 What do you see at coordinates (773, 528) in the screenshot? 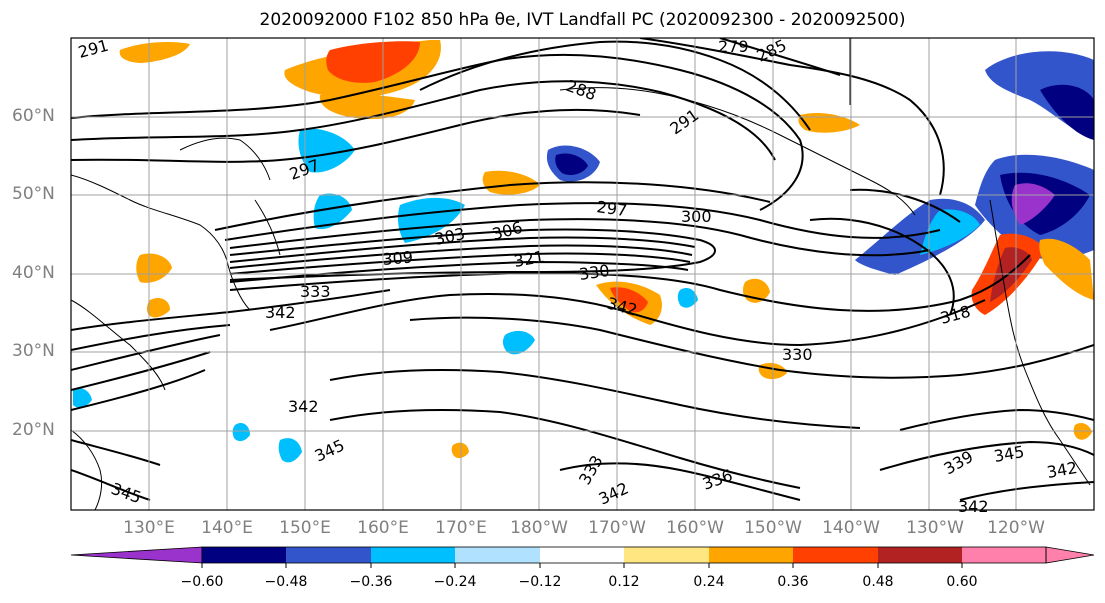
I see `lon-label: 150°W` at bounding box center [773, 528].